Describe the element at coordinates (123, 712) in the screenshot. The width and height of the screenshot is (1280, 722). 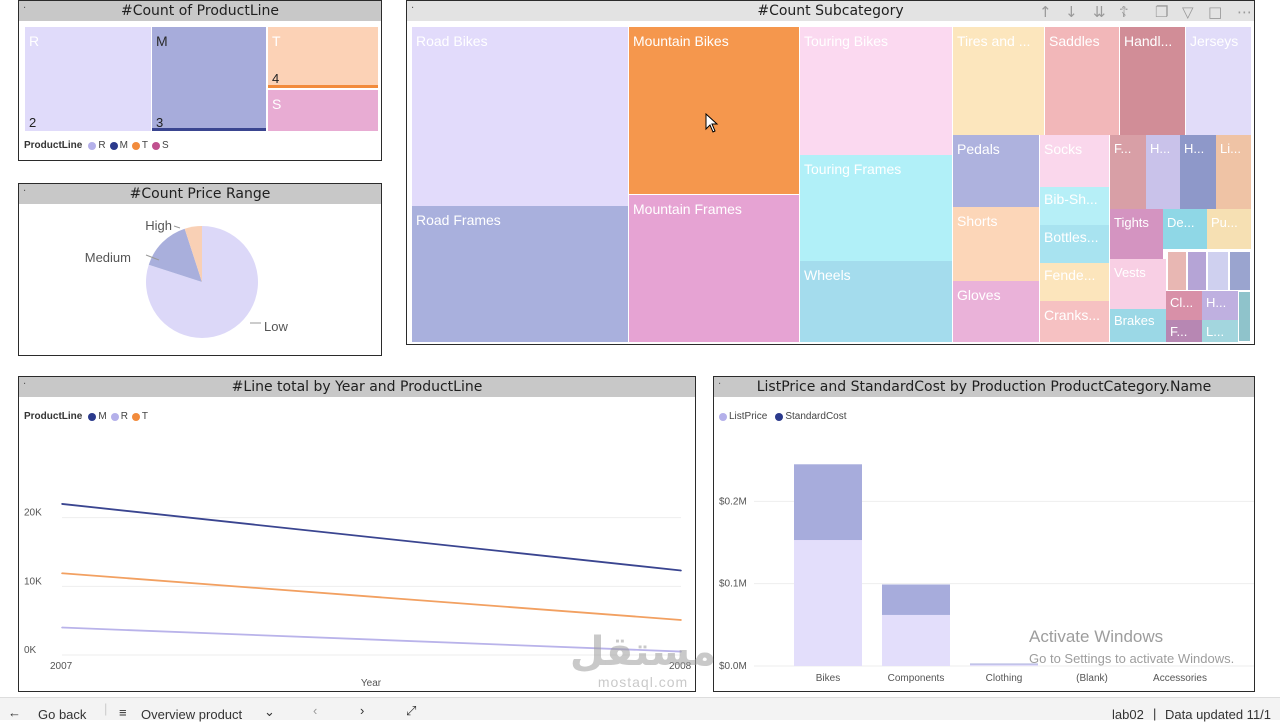
I see `page-list-icon: ≡` at that location.